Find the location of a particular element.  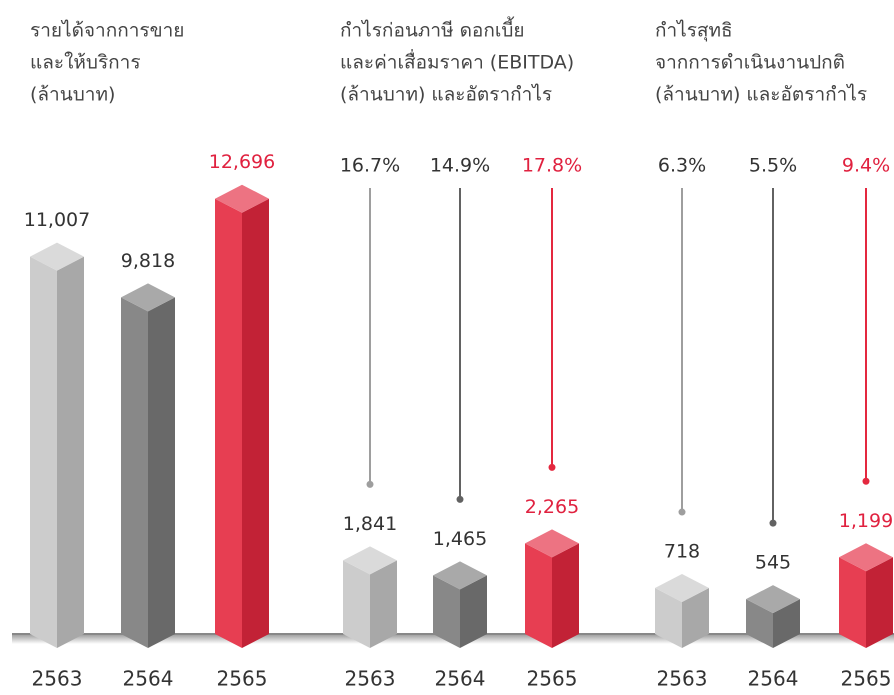

panel-title: และให้บริการ is located at coordinates (85, 63).